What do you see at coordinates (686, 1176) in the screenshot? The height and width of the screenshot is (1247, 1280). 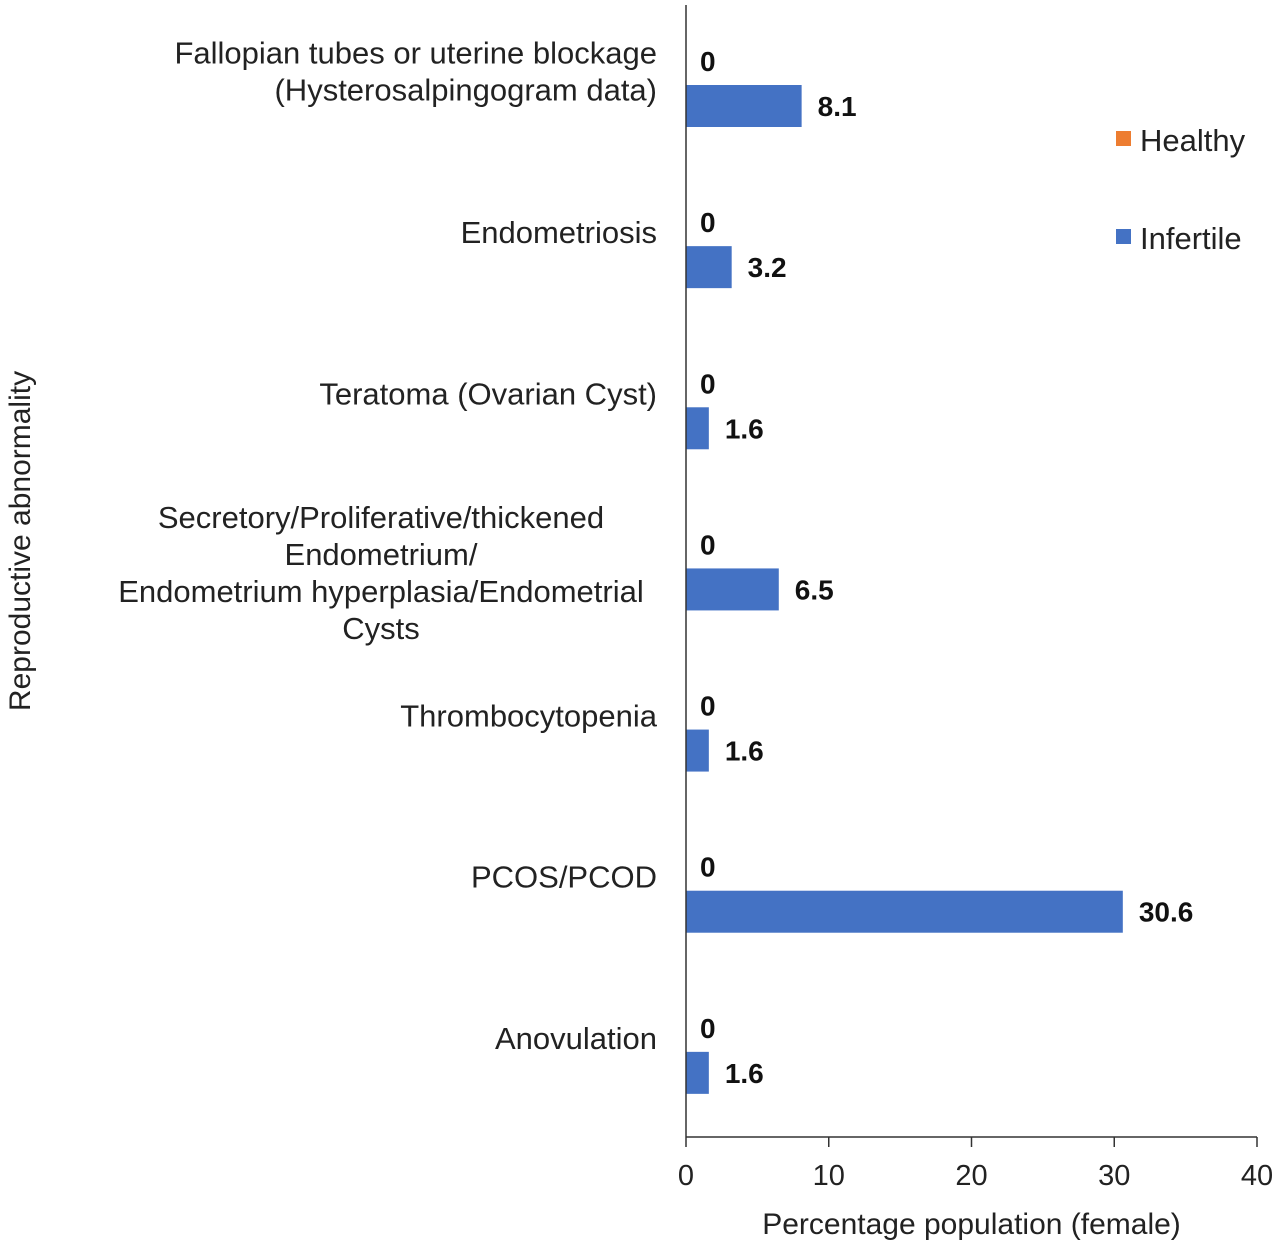 I see `x-tick-label: 0` at bounding box center [686, 1176].